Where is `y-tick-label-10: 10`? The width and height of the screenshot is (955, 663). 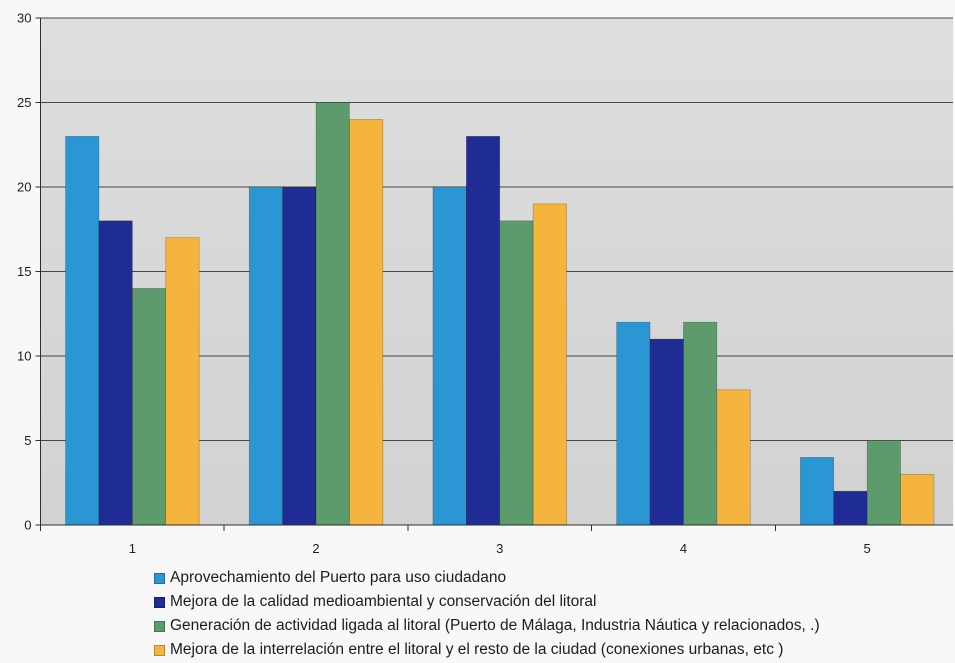 y-tick-label-10: 10 is located at coordinates (24, 356).